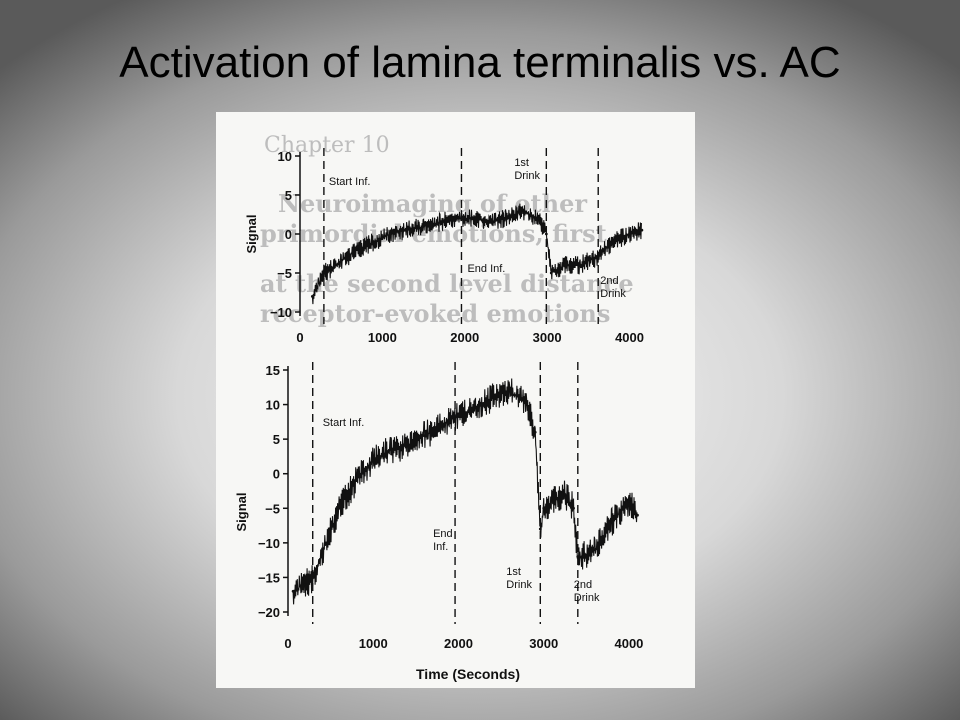  I want to click on bg-line-4: receptor-evoked emotions, so click(435, 313).